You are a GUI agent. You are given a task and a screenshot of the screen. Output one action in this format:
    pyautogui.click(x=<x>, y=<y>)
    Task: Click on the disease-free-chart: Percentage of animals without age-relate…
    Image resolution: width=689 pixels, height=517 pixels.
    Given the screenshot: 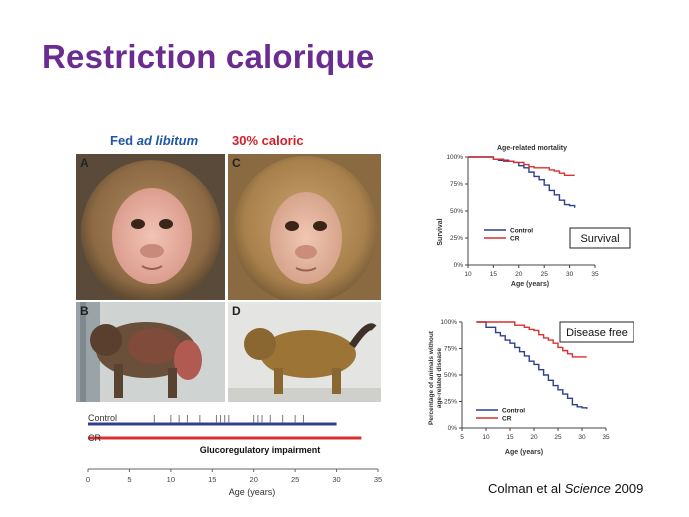 What is the action you would take?
    pyautogui.click(x=531, y=387)
    